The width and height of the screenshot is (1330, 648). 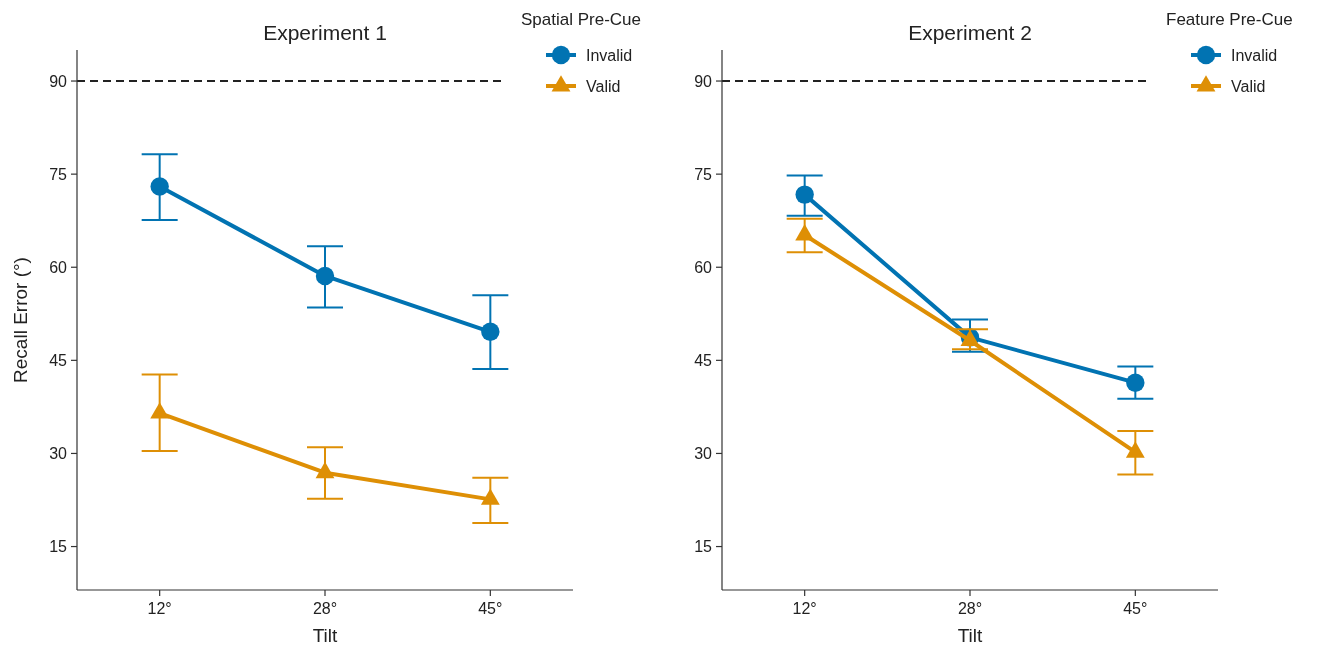 What do you see at coordinates (970, 32) in the screenshot?
I see `chart-title: Experiment 2` at bounding box center [970, 32].